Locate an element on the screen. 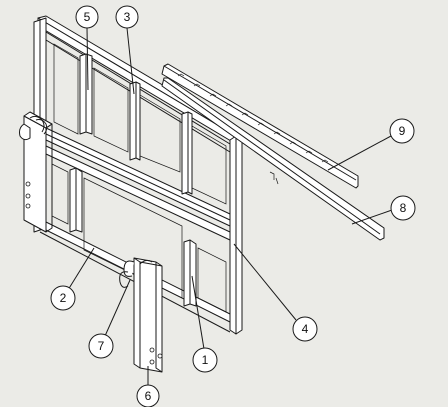 The height and width of the screenshot is (407, 448). right-hook-plate is located at coordinates (141, 315).